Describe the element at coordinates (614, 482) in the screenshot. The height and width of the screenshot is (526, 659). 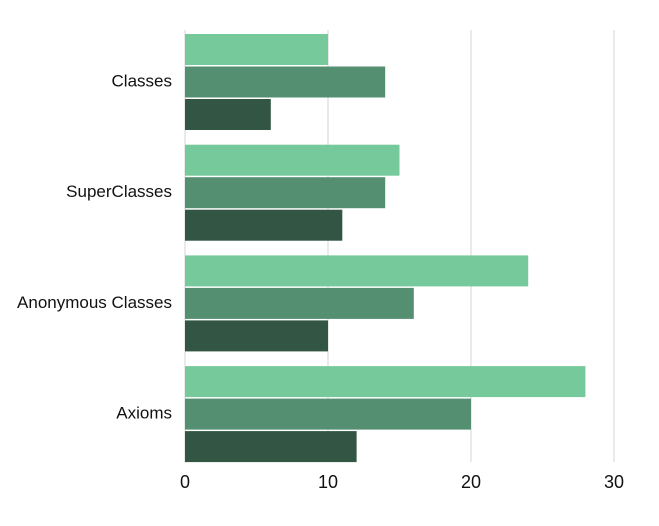
I see `x-tick-label: 30` at that location.